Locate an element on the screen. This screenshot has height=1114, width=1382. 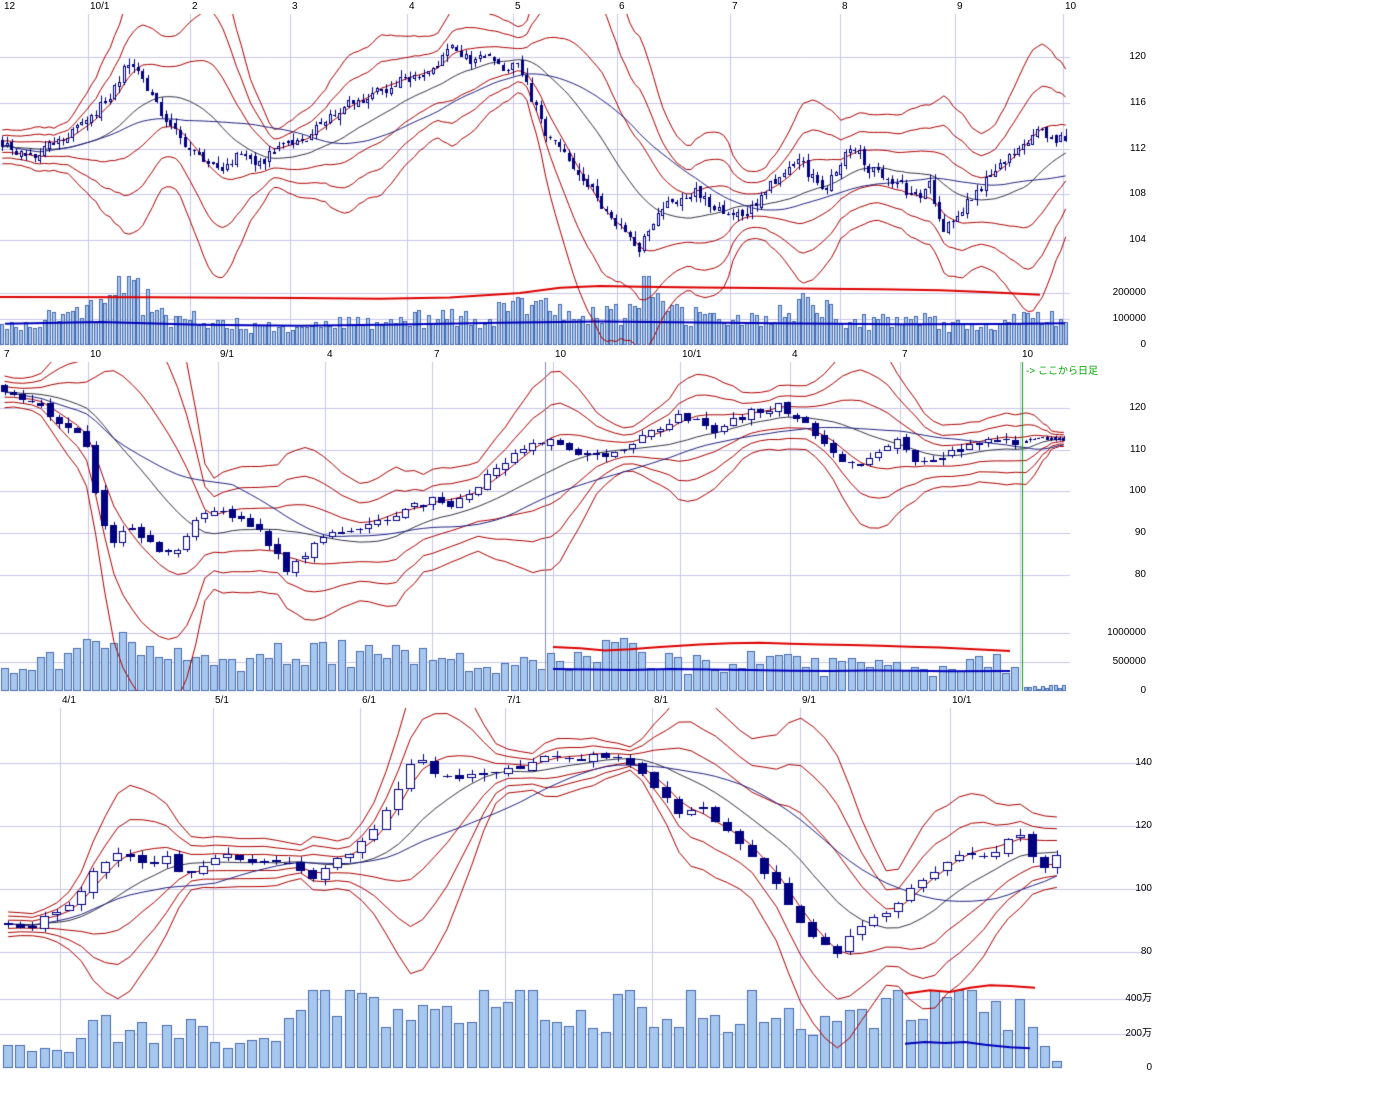
x-axis-label: 8/1 is located at coordinates (661, 700).